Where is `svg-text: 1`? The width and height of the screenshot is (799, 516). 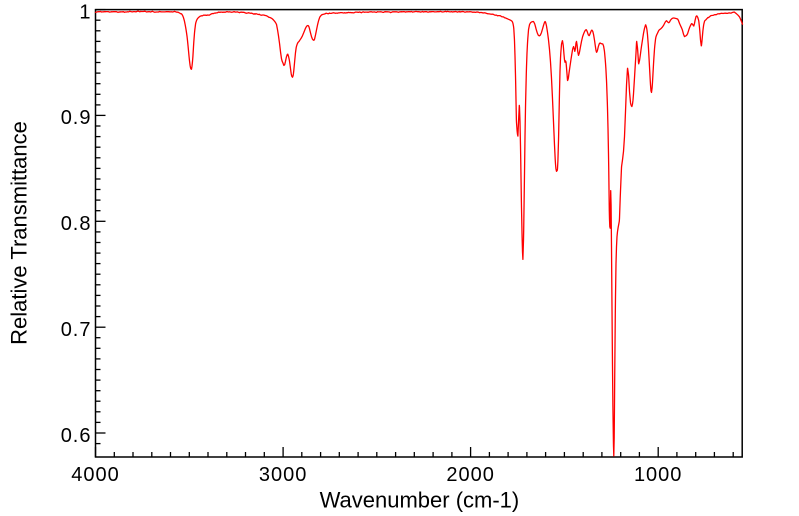
svg-text: 1 is located at coordinates (85, 12).